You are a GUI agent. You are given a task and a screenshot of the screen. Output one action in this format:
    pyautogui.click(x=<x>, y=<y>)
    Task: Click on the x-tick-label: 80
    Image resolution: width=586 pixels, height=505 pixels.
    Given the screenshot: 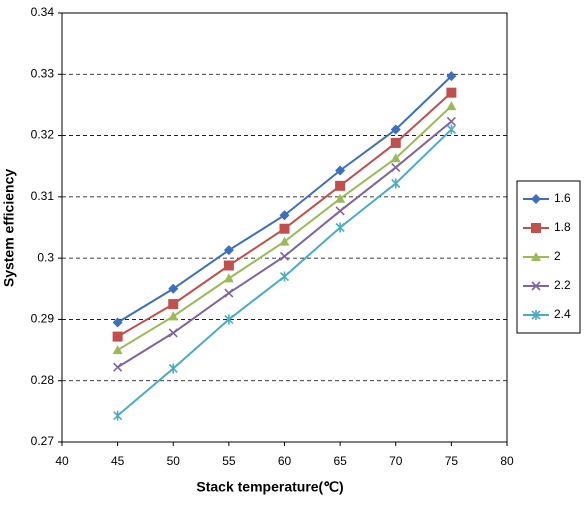 What is the action you would take?
    pyautogui.click(x=507, y=461)
    